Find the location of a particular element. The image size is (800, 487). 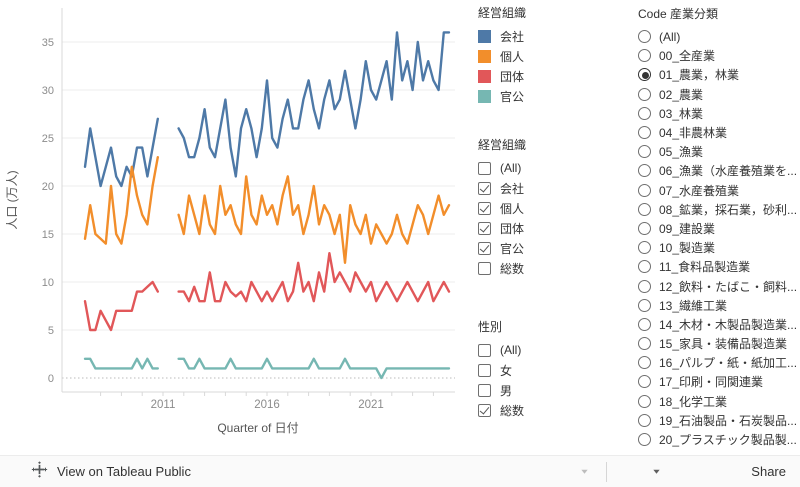

radio-item: 18_化学工業 is located at coordinates (718, 401).